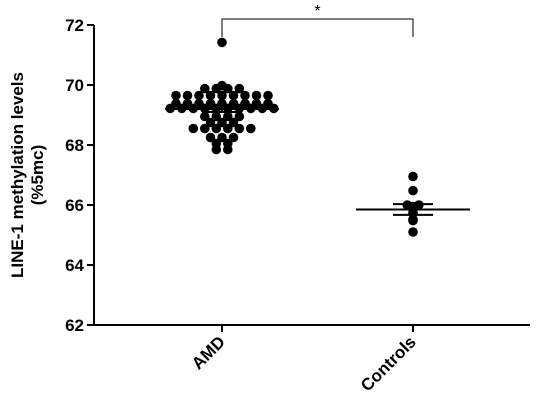  Describe the element at coordinates (208, 352) in the screenshot. I see `x-tick-label: AMD` at that location.